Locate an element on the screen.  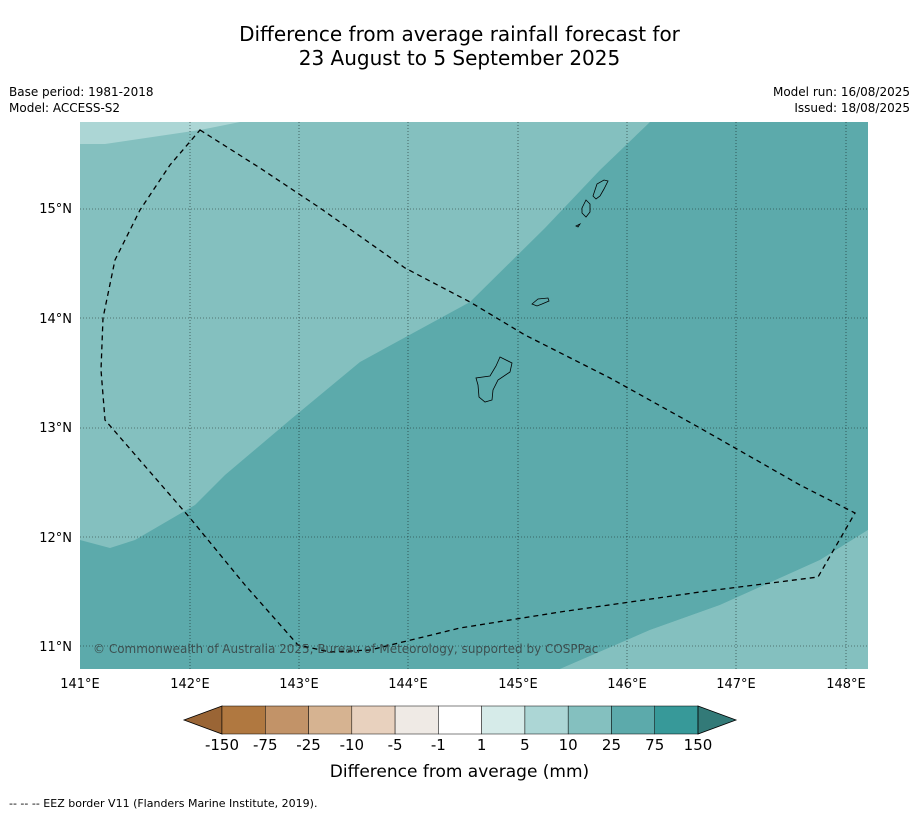
colorbar-extend-high is located at coordinates (717, 720).